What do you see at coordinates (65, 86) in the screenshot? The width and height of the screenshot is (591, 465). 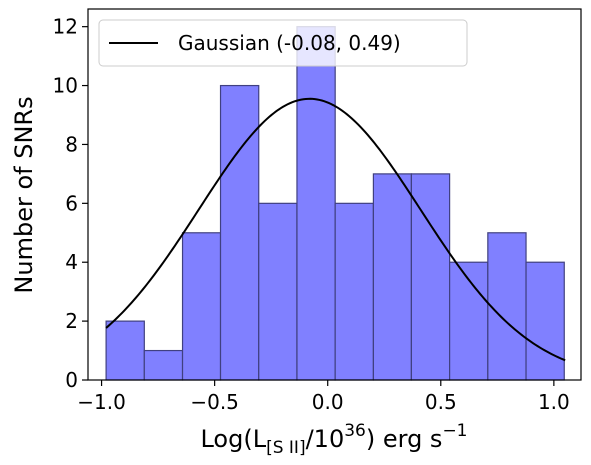 I see `y-tick-label: 10` at bounding box center [65, 86].